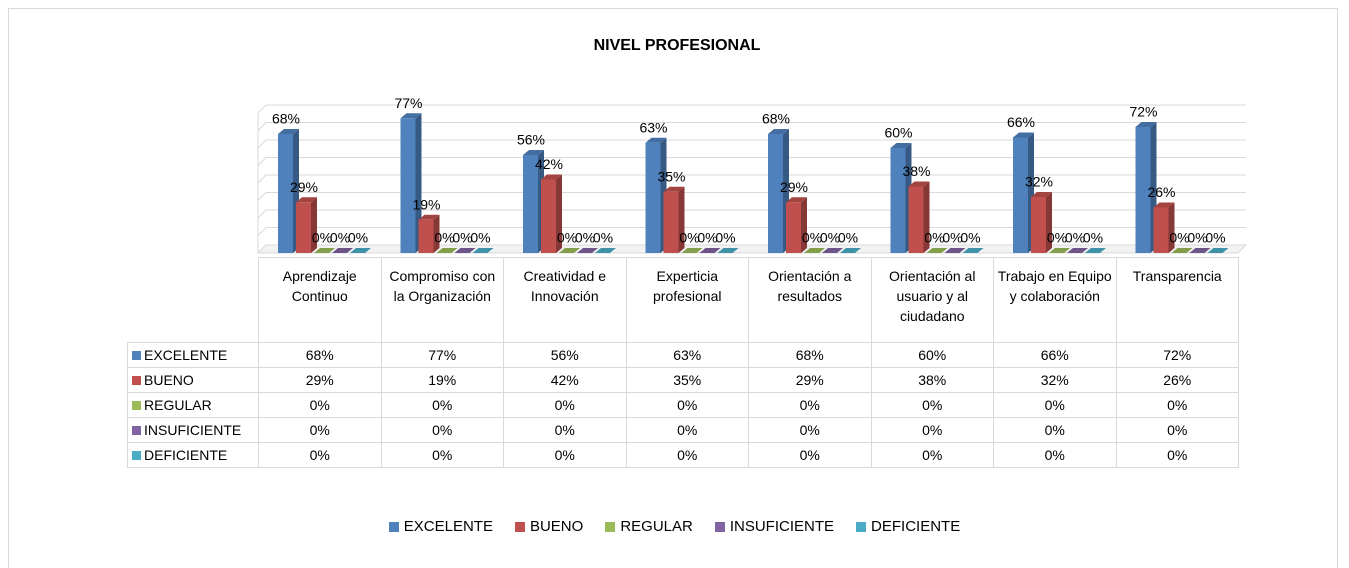 The height and width of the screenshot is (568, 1349). I want to click on table-row: INSUFICIENTE 0% 0% 0% 0% 0% 0% 0% 0%, so click(683, 430).